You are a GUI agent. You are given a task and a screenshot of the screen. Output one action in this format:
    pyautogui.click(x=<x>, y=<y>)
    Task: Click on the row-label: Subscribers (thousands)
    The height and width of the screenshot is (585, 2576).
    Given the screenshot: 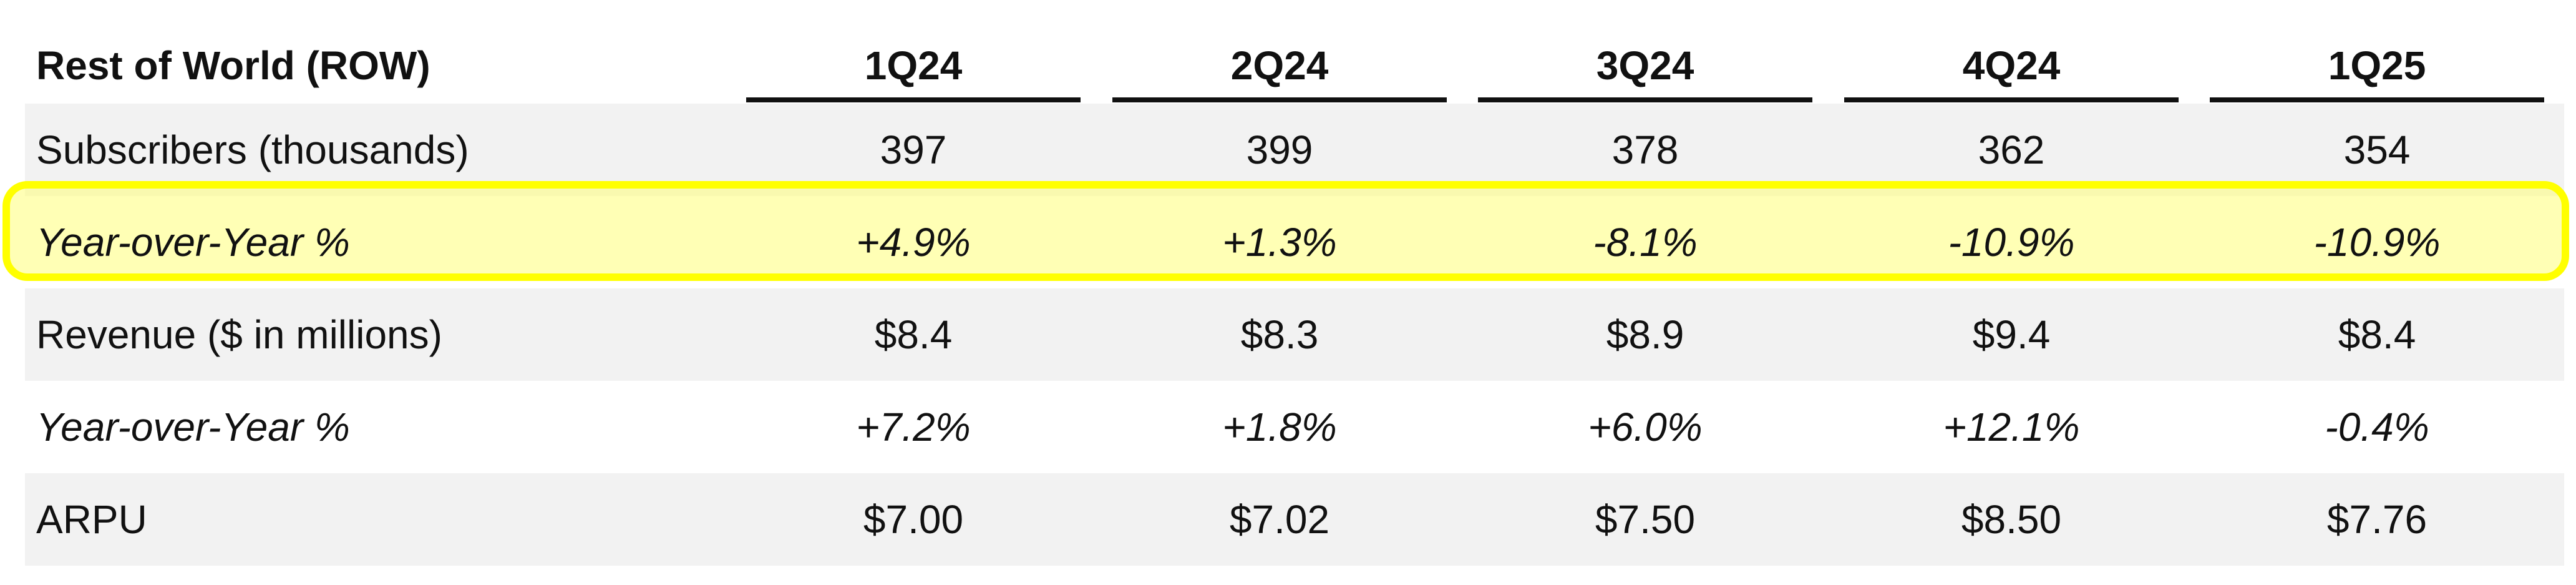 What is the action you would take?
    pyautogui.click(x=253, y=149)
    